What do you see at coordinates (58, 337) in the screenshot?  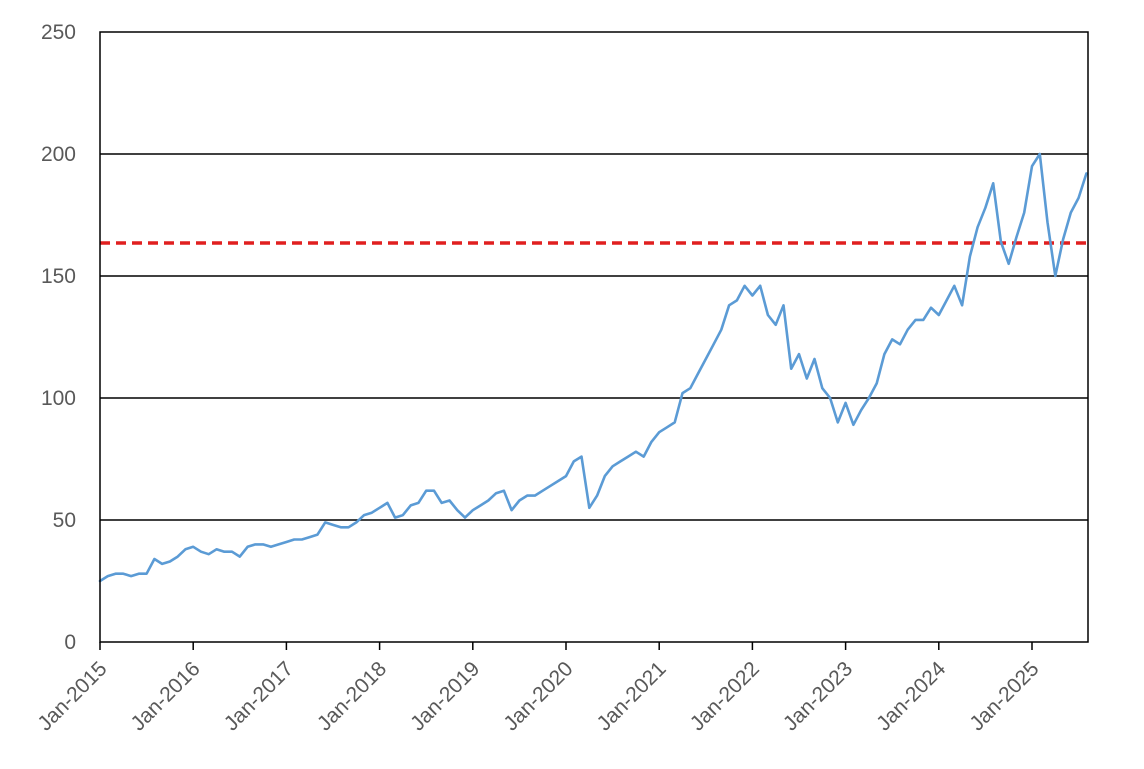 I see `y-axis-tick-labels: 0 50 100 150 200 250` at bounding box center [58, 337].